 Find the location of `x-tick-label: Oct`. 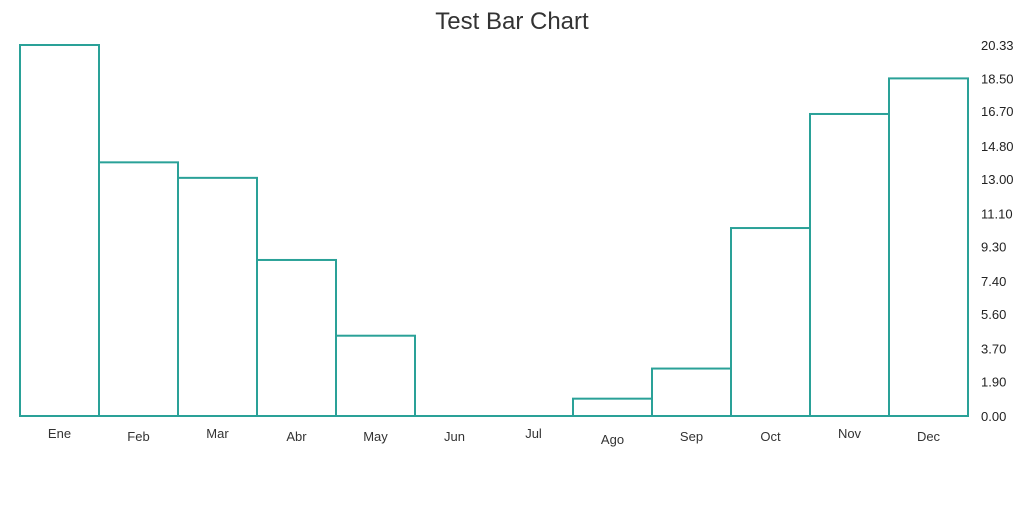

x-tick-label: Oct is located at coordinates (770, 436).